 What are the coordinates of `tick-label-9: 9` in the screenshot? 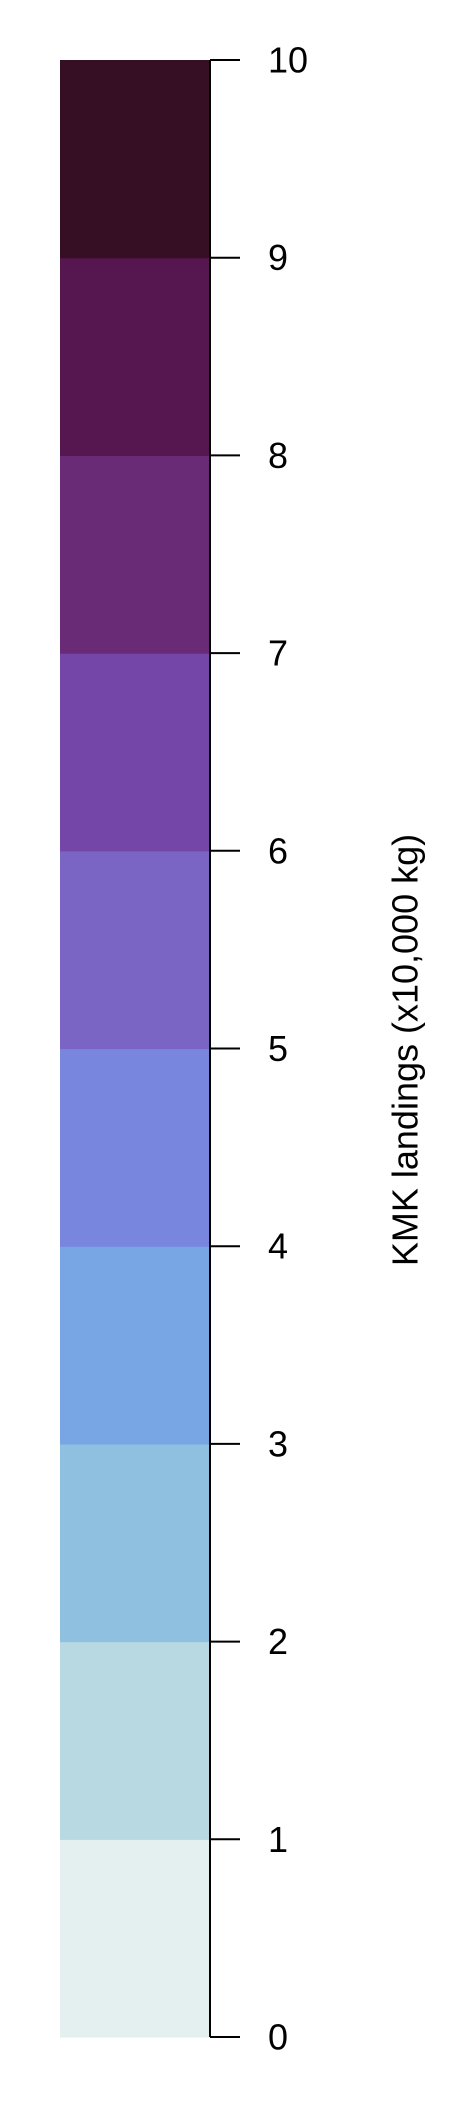 It's located at (278, 257).